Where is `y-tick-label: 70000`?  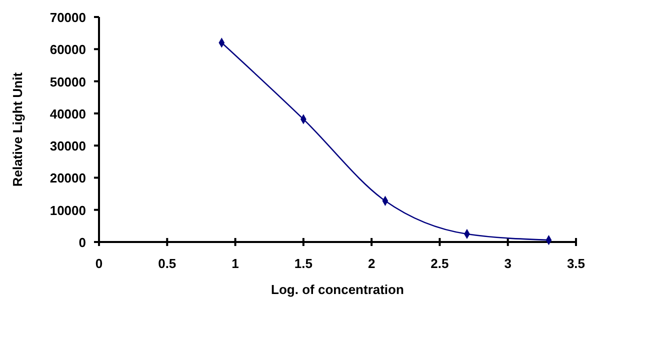
y-tick-label: 70000 is located at coordinates (68, 17).